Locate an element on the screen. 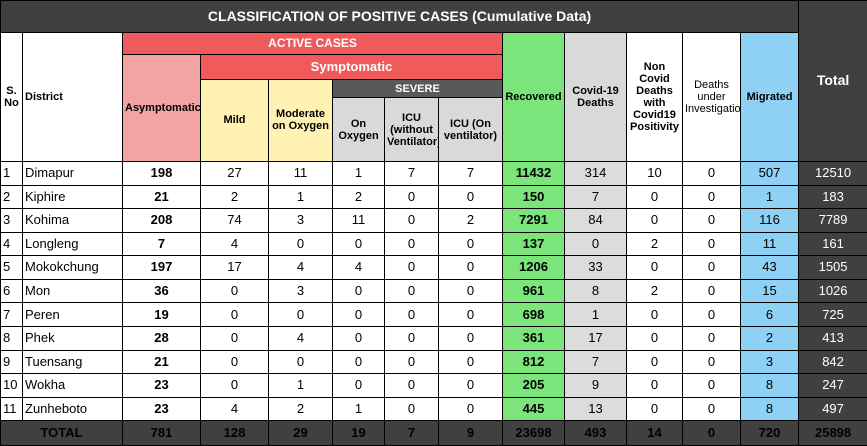 The width and height of the screenshot is (867, 446). cell-covid-deaths: 1 is located at coordinates (595, 314).